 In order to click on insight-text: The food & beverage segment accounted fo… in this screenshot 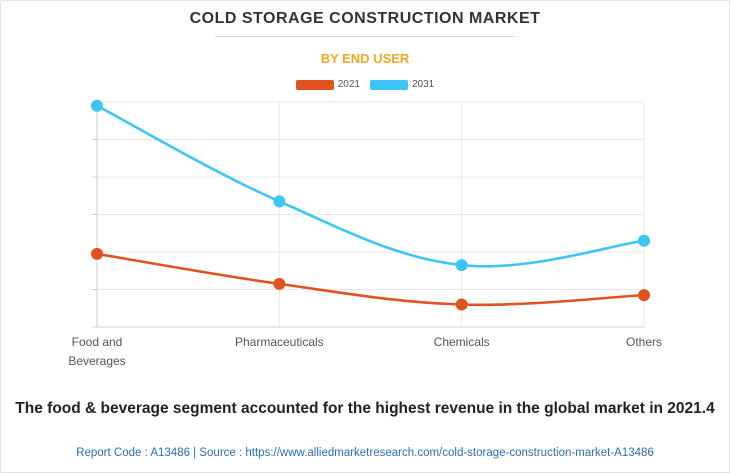, I will do `click(365, 408)`.